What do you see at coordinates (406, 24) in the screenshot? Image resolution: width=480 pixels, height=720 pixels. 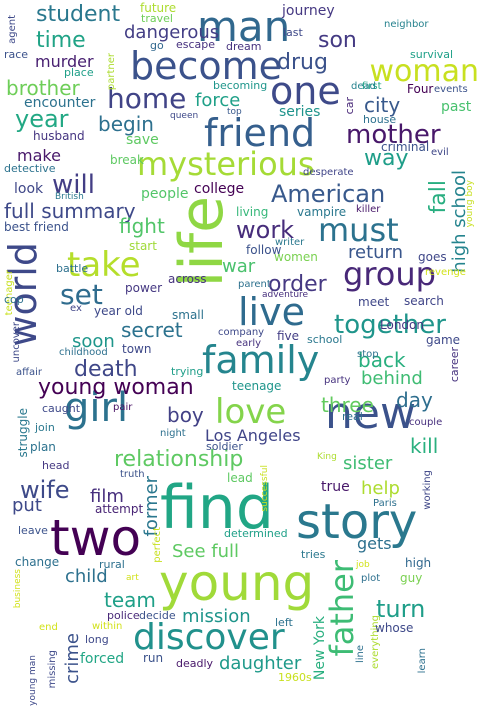 I see `word: neighbor` at bounding box center [406, 24].